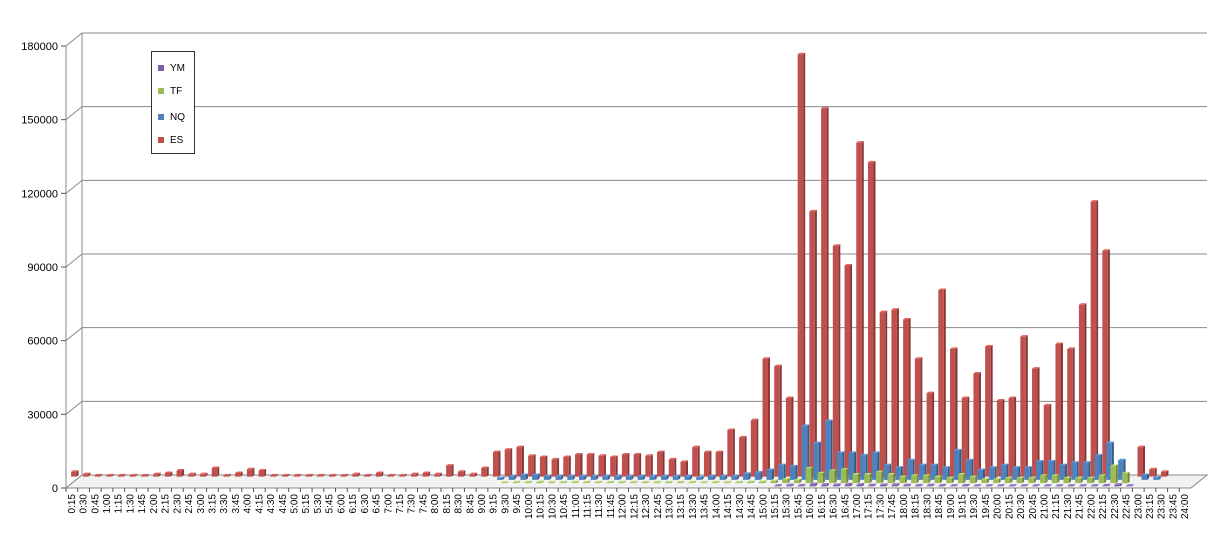  I want to click on x-tick-label: 21:15, so click(1056, 506).